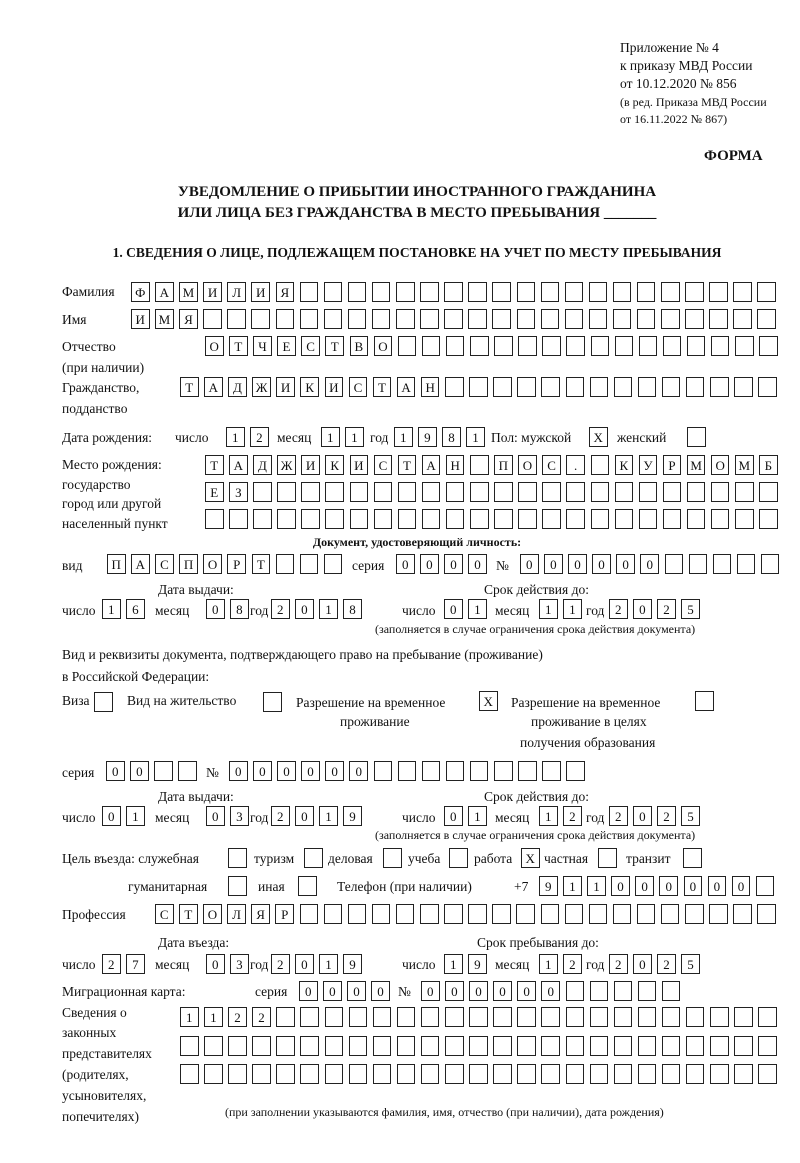 Image resolution: width=800 pixels, height=1163 pixels. I want to click on char-cell: 7, so click(135, 964).